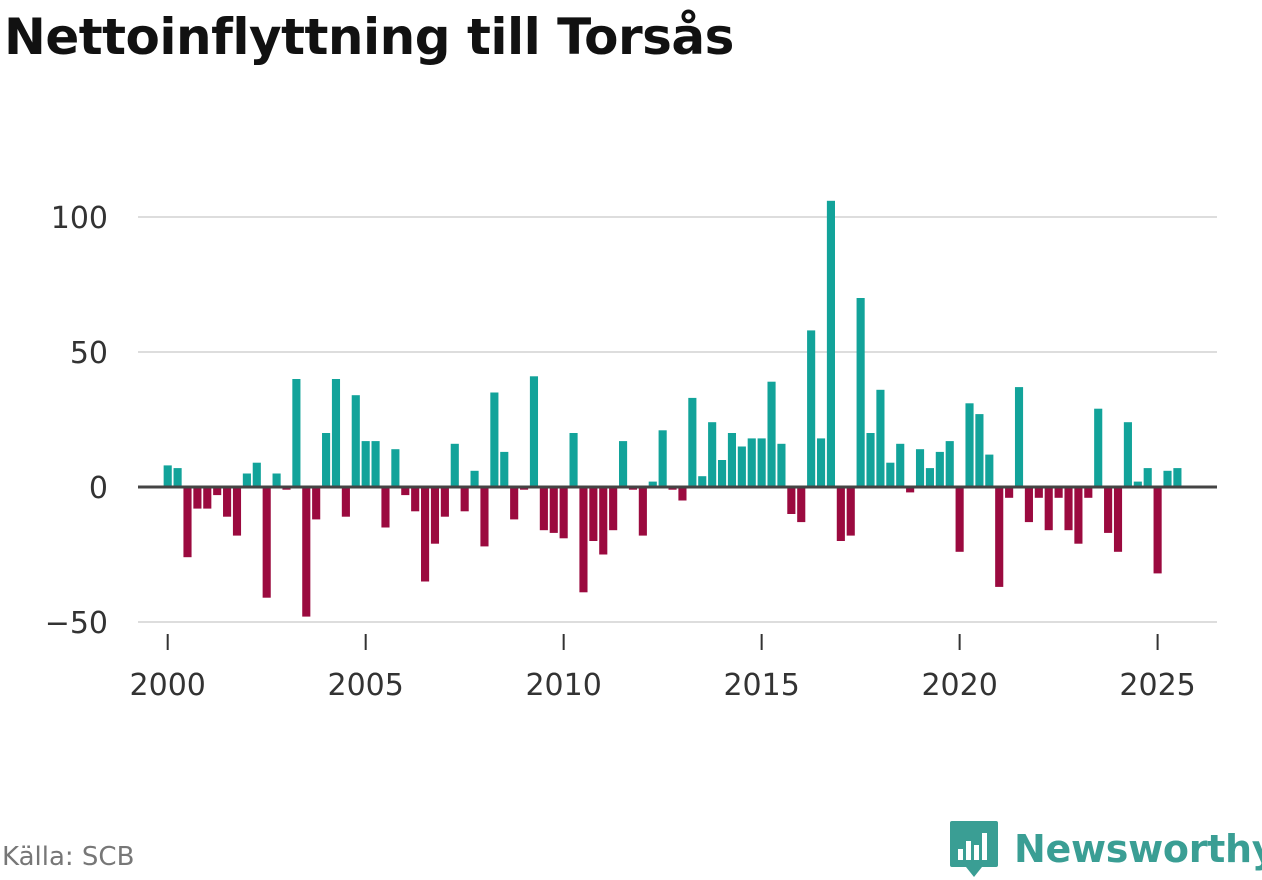  I want to click on x-tick-label: 2015, so click(761, 685).